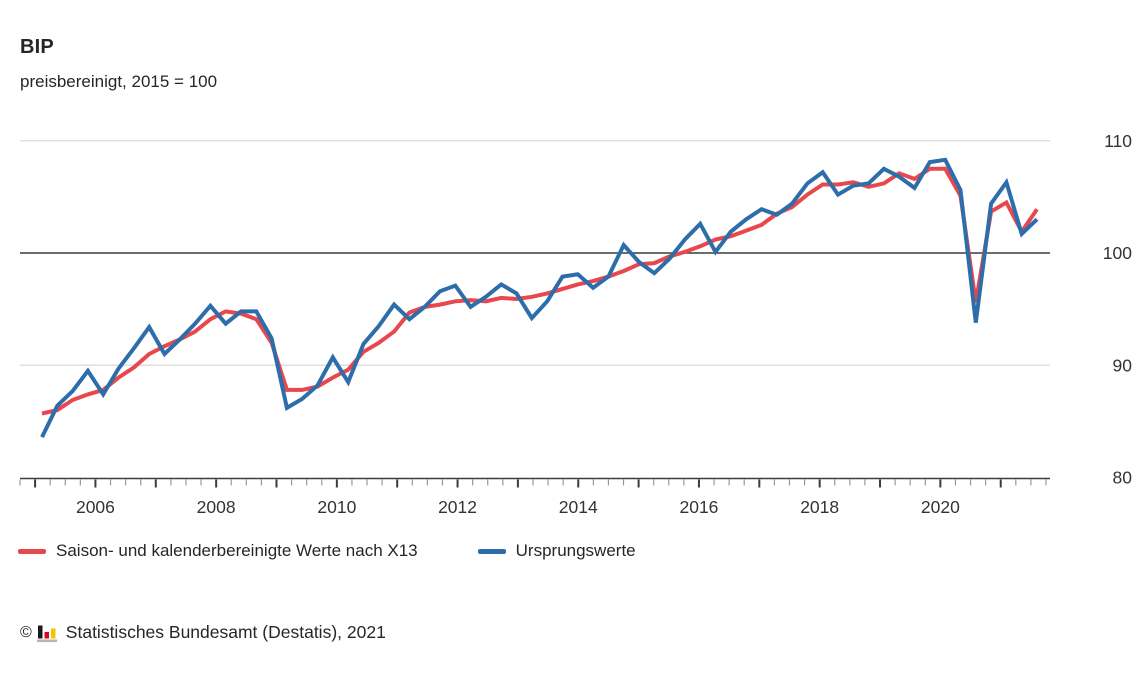 Image resolution: width=1142 pixels, height=673 pixels. I want to click on legend-swatch-red-line, so click(32, 551).